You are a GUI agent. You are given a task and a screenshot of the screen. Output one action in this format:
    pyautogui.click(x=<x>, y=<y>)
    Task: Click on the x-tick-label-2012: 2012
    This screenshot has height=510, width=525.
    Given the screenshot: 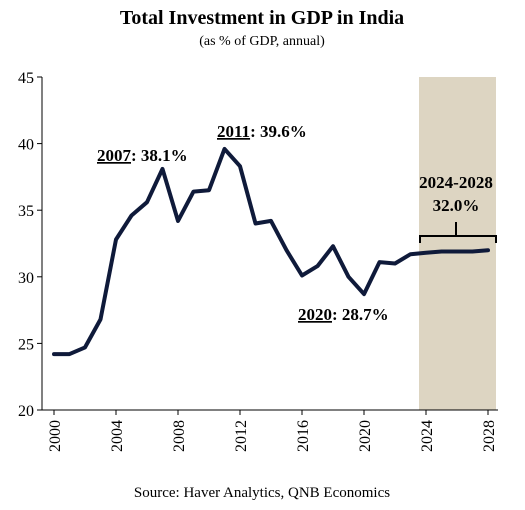 What is the action you would take?
    pyautogui.click(x=241, y=436)
    